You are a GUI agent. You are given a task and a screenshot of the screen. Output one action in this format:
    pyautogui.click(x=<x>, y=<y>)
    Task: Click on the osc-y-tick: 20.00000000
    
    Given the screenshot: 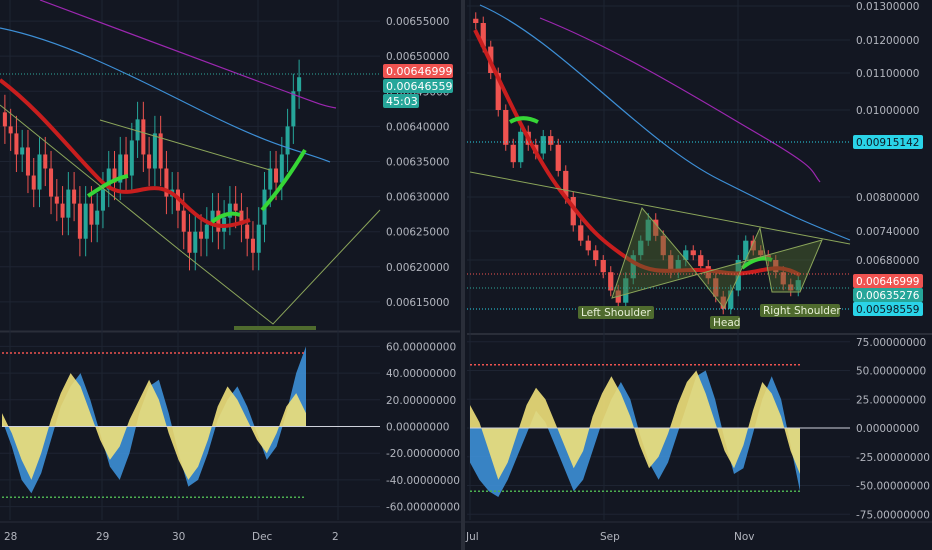 What is the action you would take?
    pyautogui.click(x=421, y=401)
    